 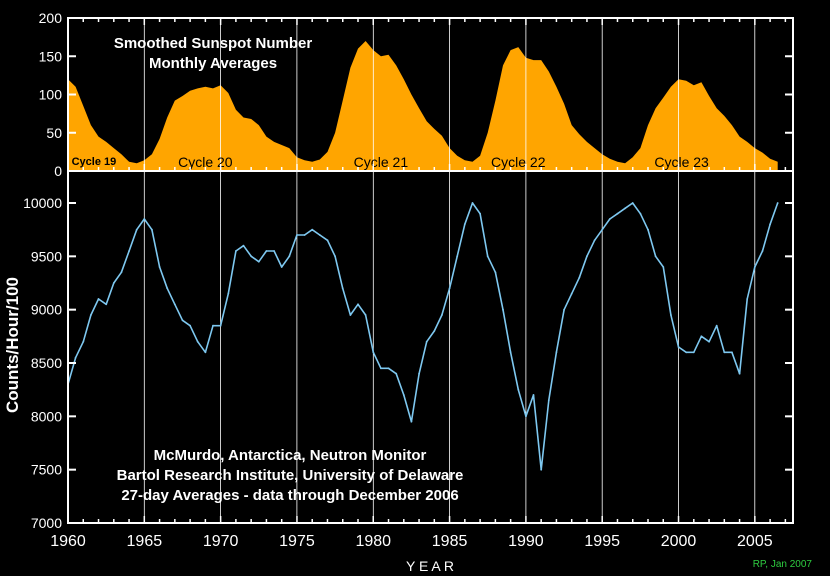 What do you see at coordinates (94, 162) in the screenshot?
I see `cycle-label-19: Cycle 19` at bounding box center [94, 162].